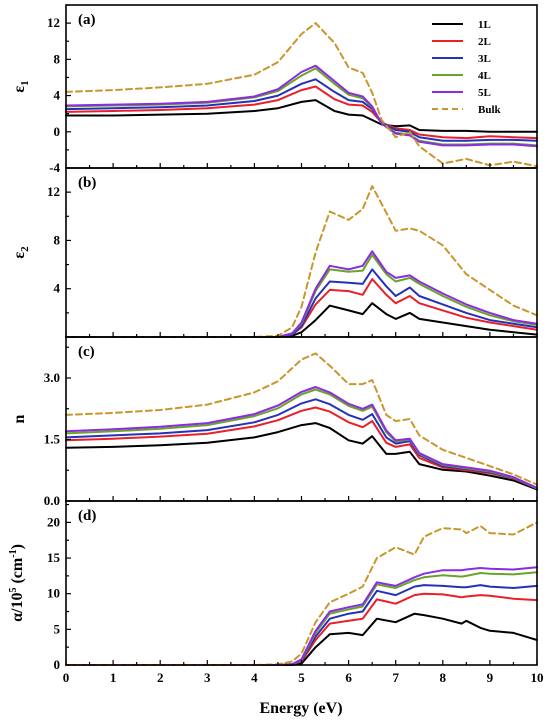  Describe the element at coordinates (484, 42) in the screenshot. I see `legend-label-2l: 2L` at that location.